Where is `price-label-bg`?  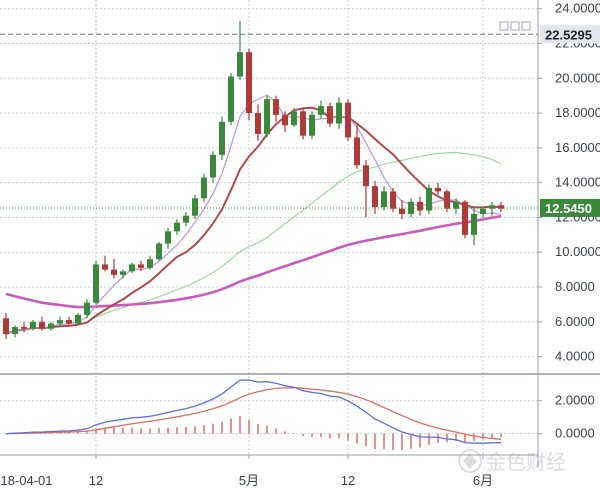 price-label-bg is located at coordinates (570, 34).